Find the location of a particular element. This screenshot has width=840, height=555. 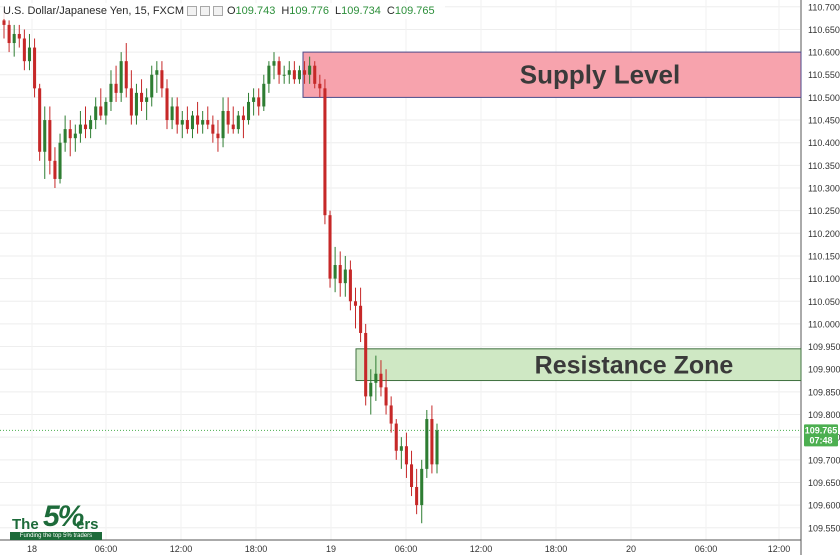

settings-icon is located at coordinates (204, 11).